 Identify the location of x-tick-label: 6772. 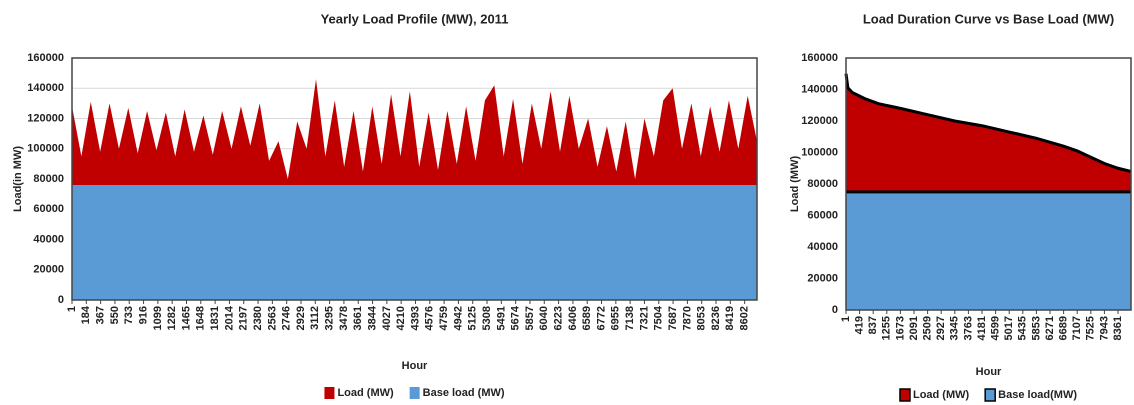
(601, 318).